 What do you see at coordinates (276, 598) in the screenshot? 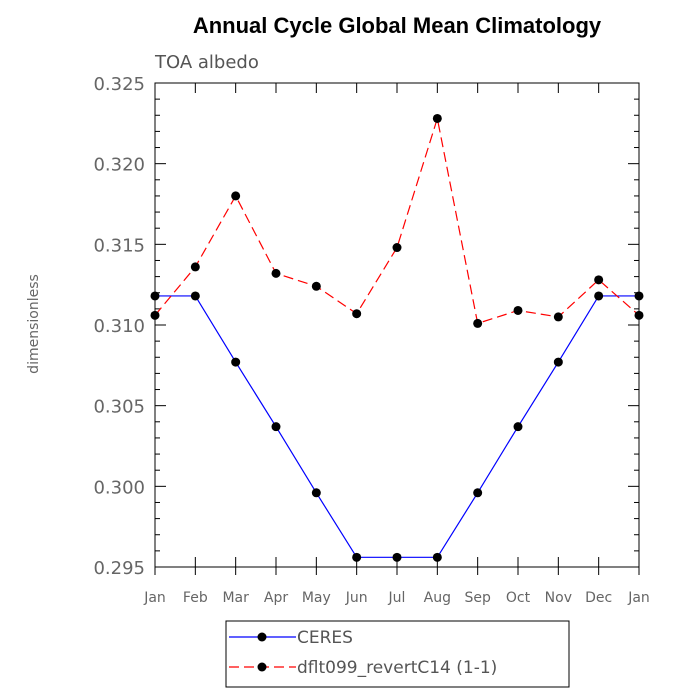
I see `x-tick-label: Apr` at bounding box center [276, 598].